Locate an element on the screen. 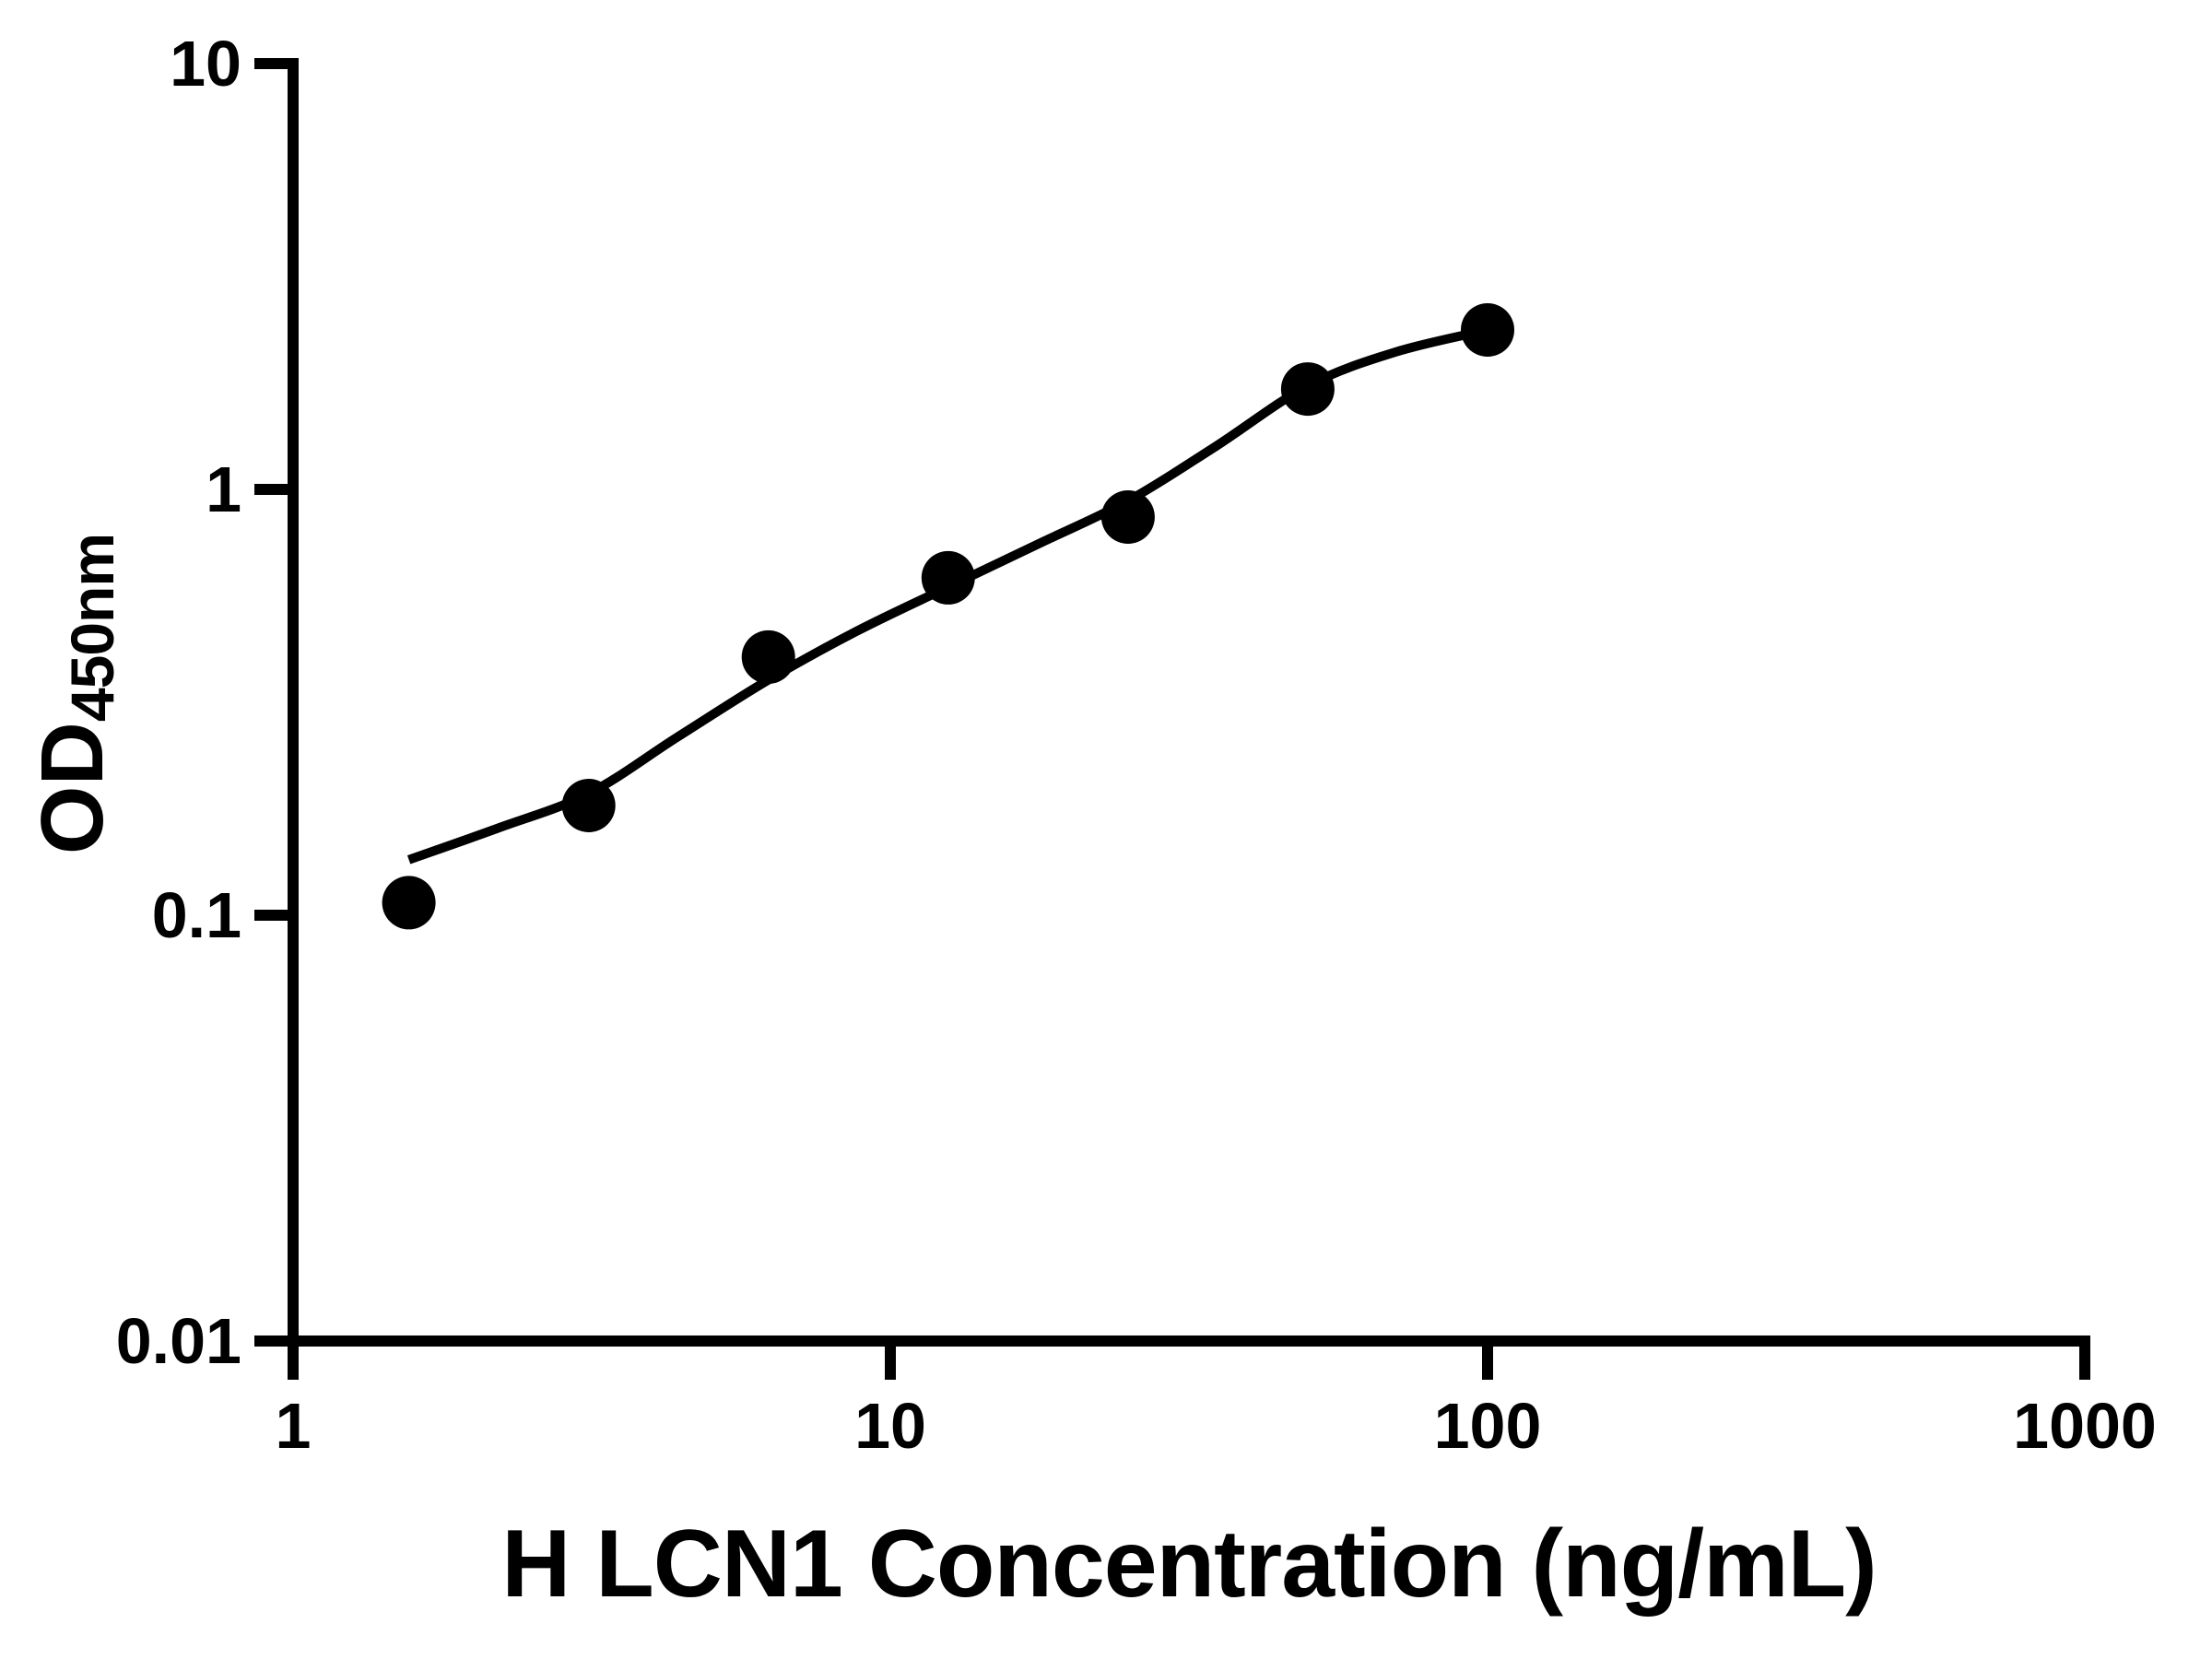 The height and width of the screenshot is (1659, 2212). data-point-3.125ng is located at coordinates (588, 805).